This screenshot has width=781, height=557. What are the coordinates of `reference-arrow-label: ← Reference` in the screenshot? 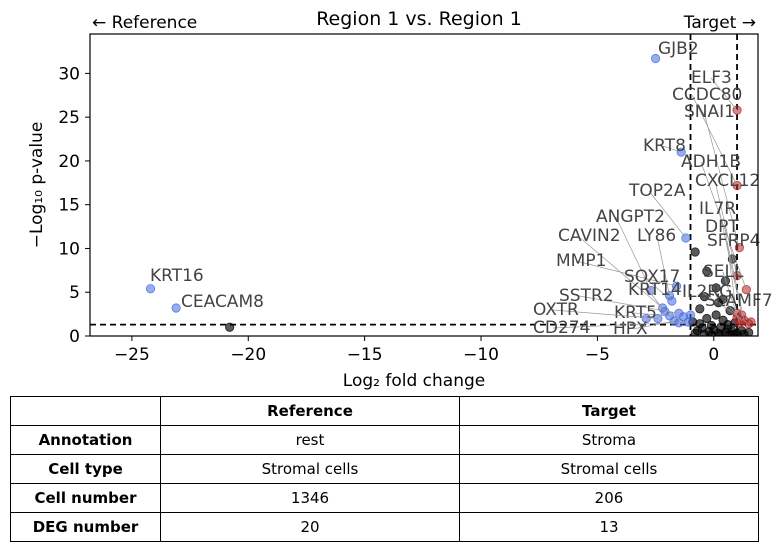 It's located at (144, 23).